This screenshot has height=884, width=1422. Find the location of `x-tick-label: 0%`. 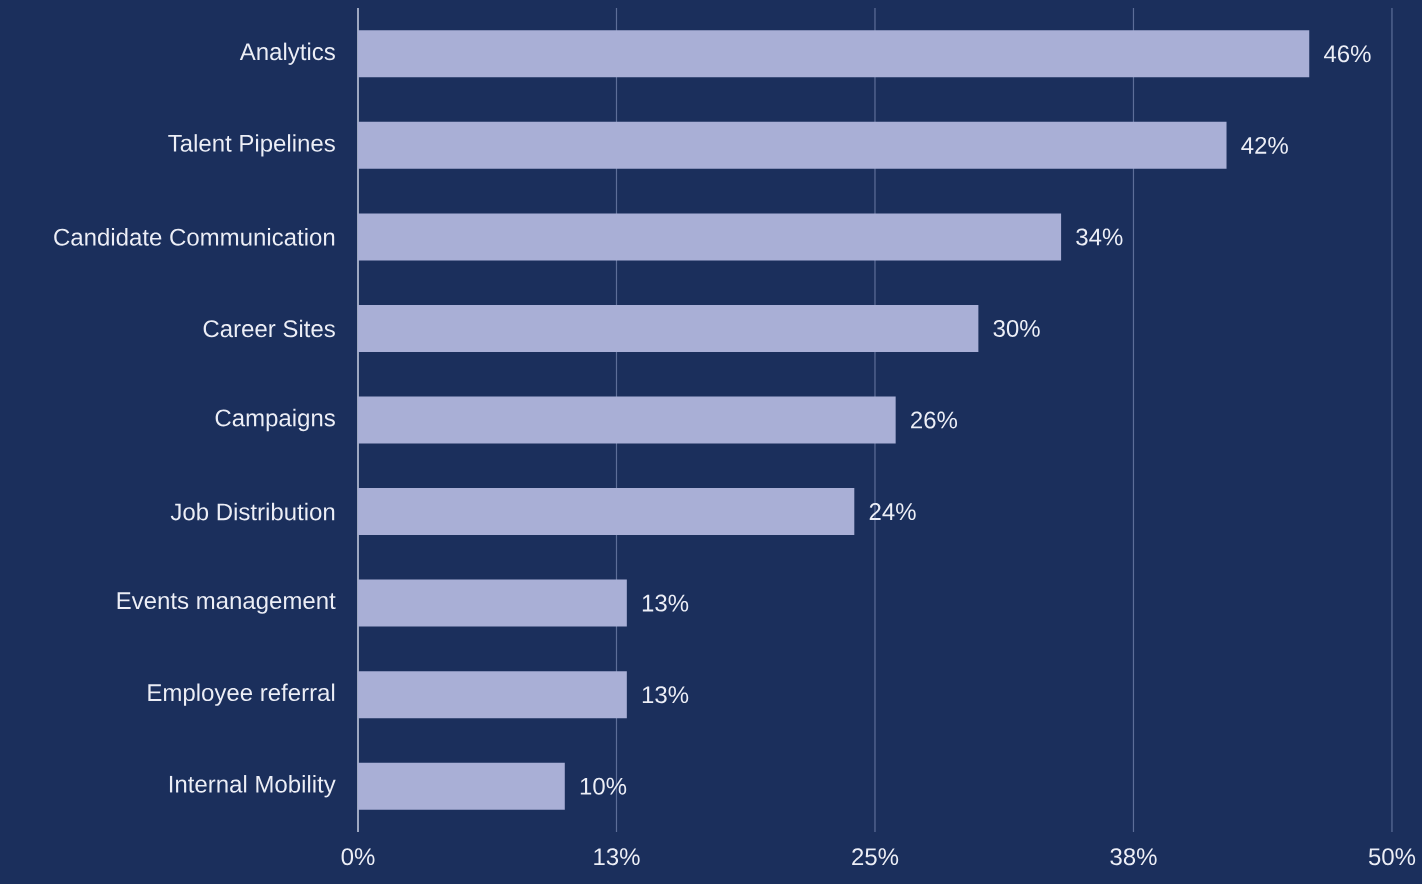

x-tick-label: 0% is located at coordinates (358, 857).